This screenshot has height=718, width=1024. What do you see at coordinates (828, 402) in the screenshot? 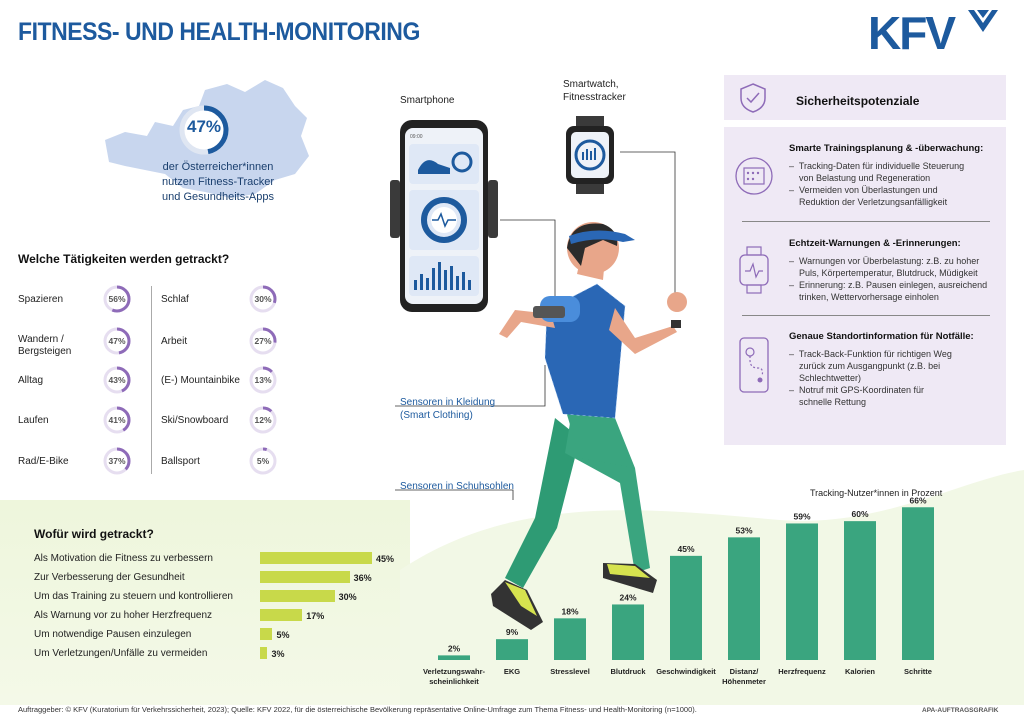
I see `safety-item-line: schnelle Rettung` at bounding box center [828, 402].